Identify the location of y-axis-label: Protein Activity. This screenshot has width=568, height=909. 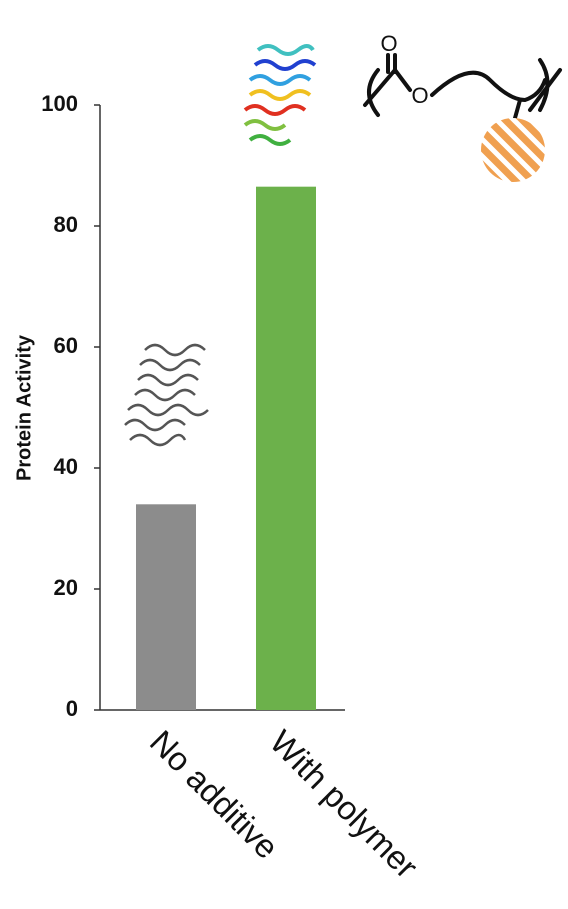
(24, 407).